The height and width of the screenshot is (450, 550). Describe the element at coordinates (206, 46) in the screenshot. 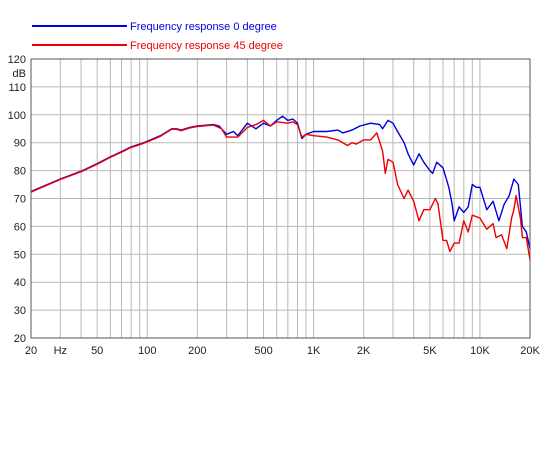

I see `legend-label-45deg: Frequency response 45 degree` at that location.